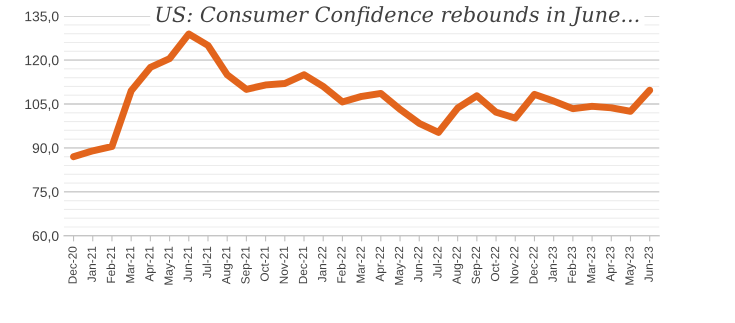  Describe the element at coordinates (477, 265) in the screenshot. I see `x-tick-label: Sep-22` at that location.